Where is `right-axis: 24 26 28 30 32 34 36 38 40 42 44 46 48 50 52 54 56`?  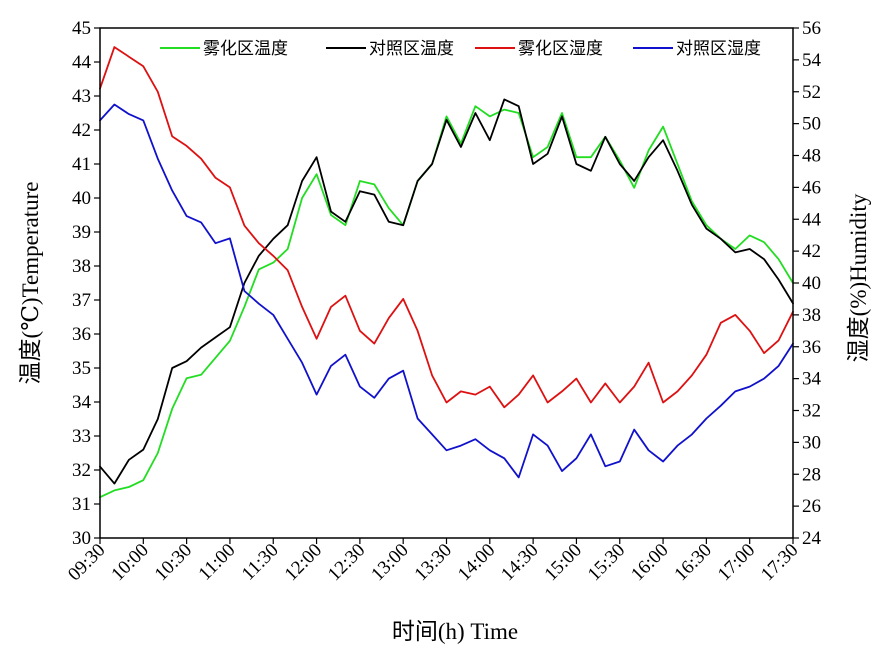 right-axis: 24 26 28 30 32 34 36 38 40 42 44 46 48 50 52 54 56 is located at coordinates (807, 283).